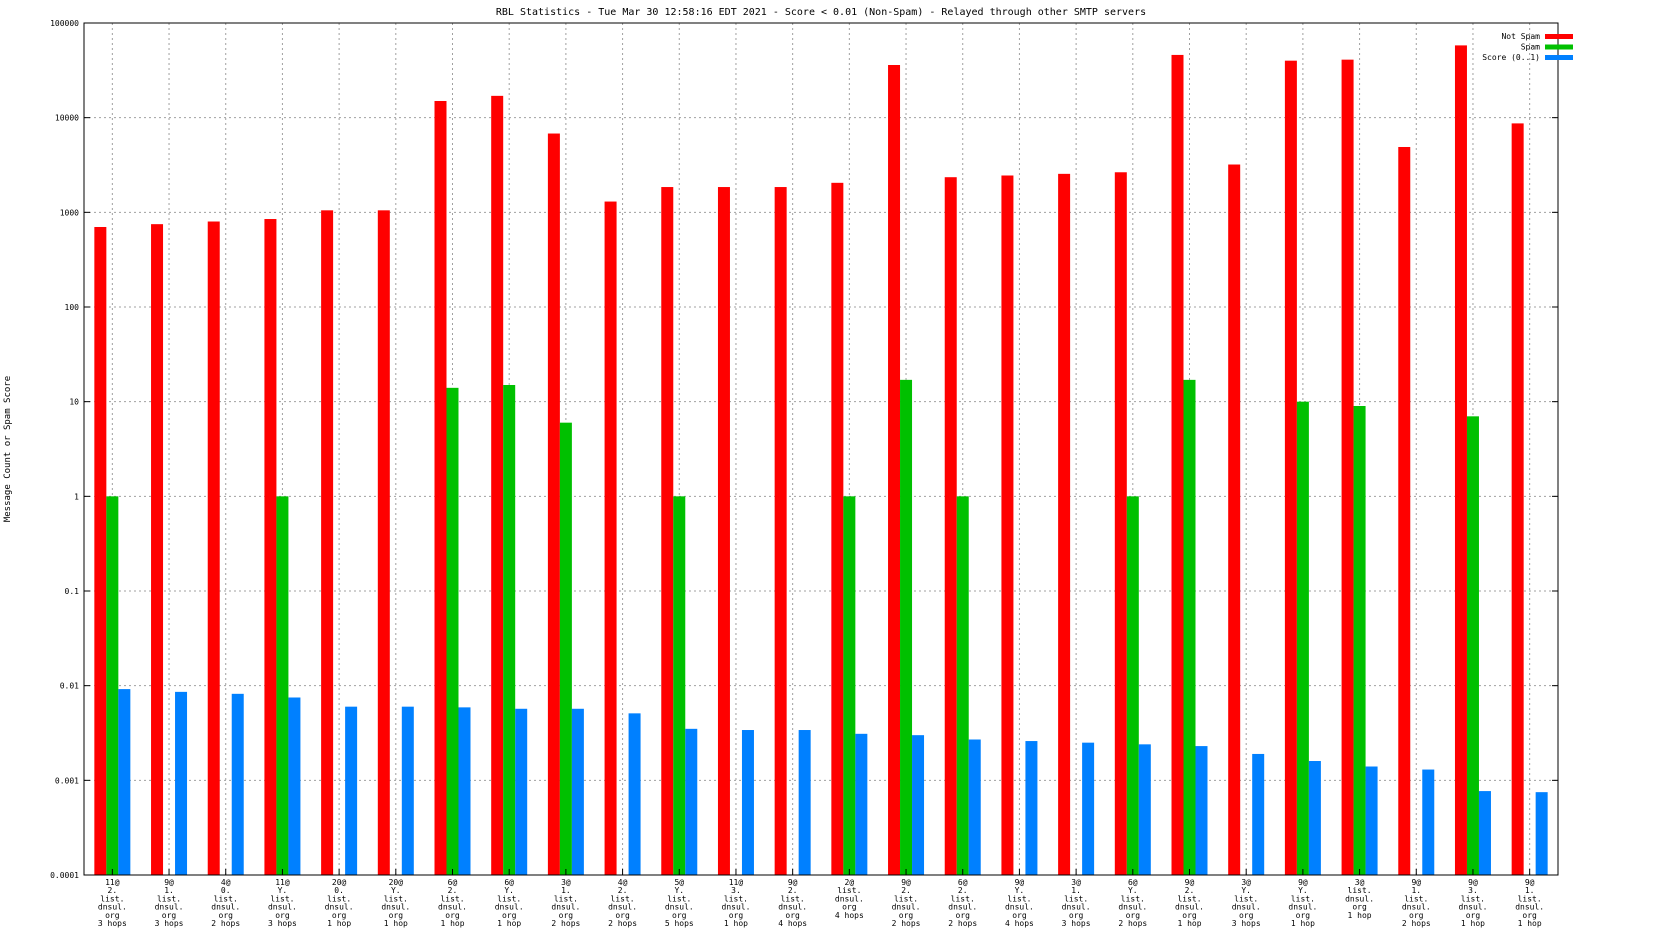 This screenshot has height=936, width=1664. I want to click on legend-label: Score (0..1), so click(1511, 57).